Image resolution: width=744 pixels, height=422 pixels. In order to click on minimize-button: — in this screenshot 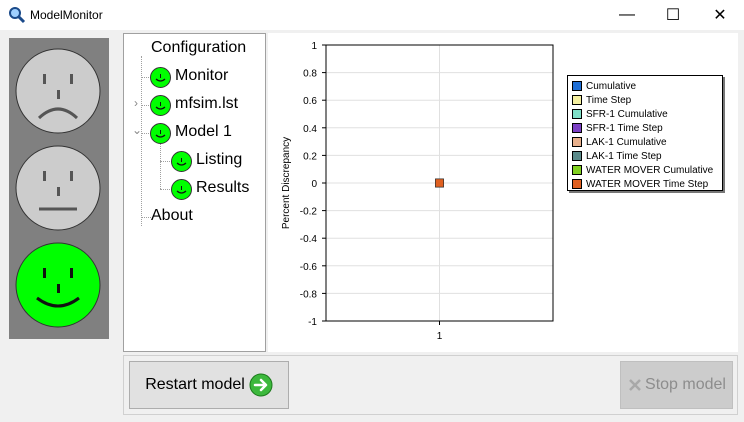, I will do `click(627, 14)`.